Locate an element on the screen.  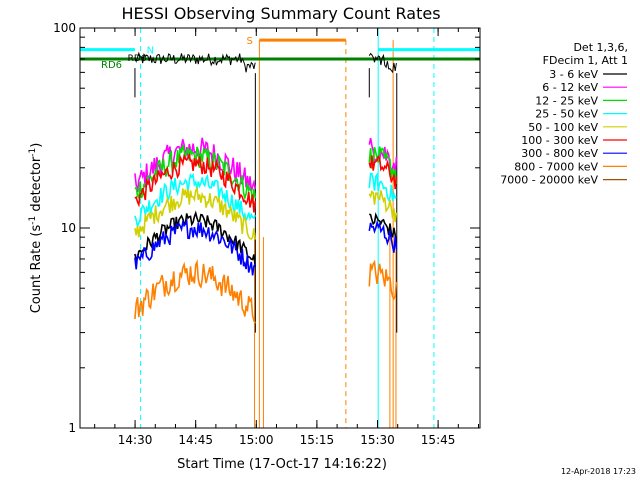
y-axis-label: Count Rate (s-1 detector-1) is located at coordinates (36, 228).